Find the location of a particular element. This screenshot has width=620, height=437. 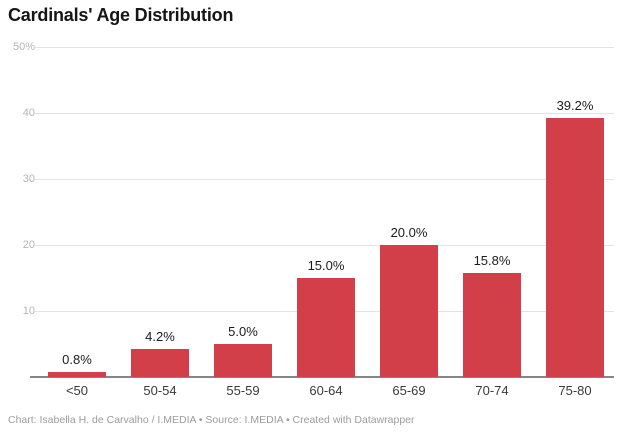

bar-value-label: 39.2% is located at coordinates (575, 106).